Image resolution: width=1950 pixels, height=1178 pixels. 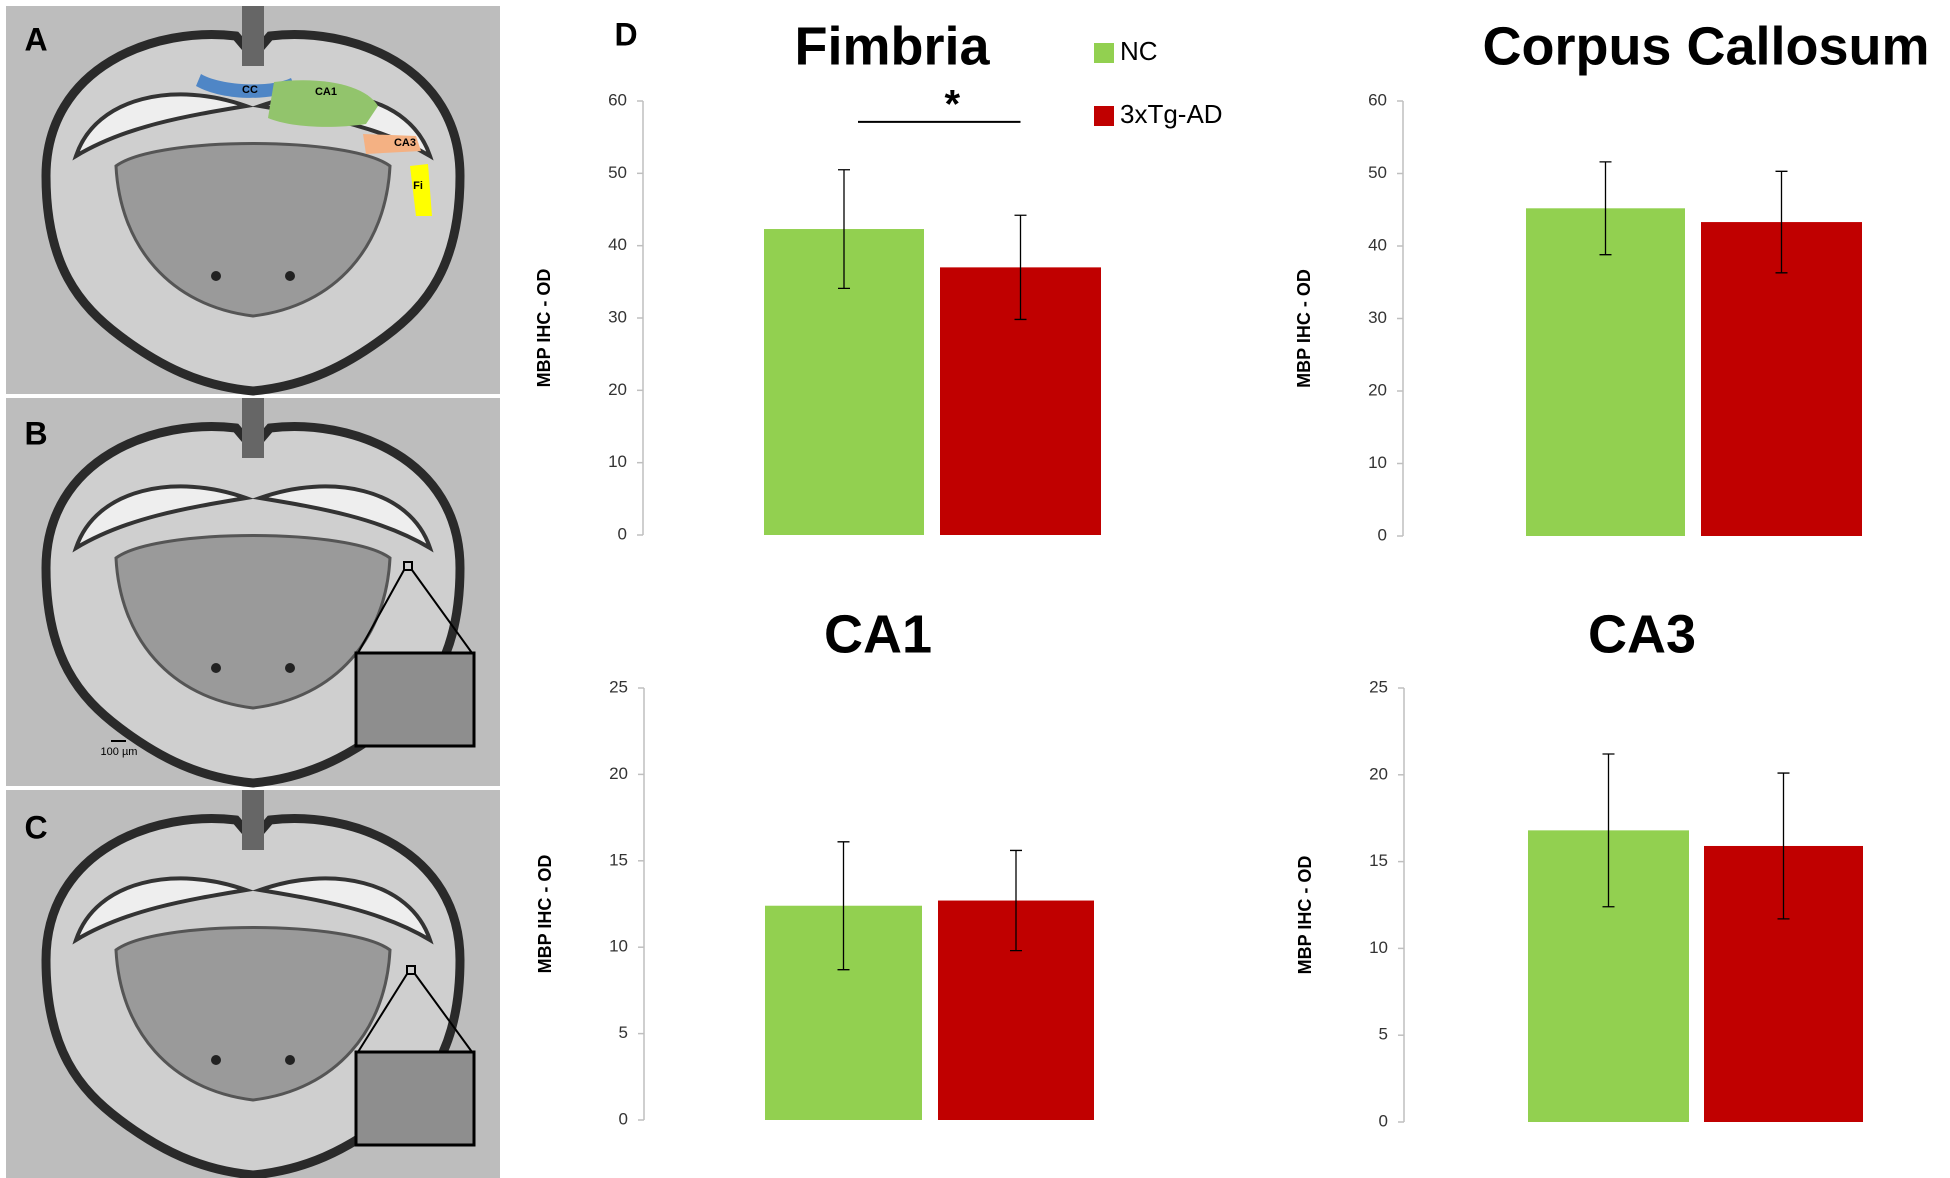 What do you see at coordinates (35, 433) in the screenshot?
I see `panel-label: B` at bounding box center [35, 433].